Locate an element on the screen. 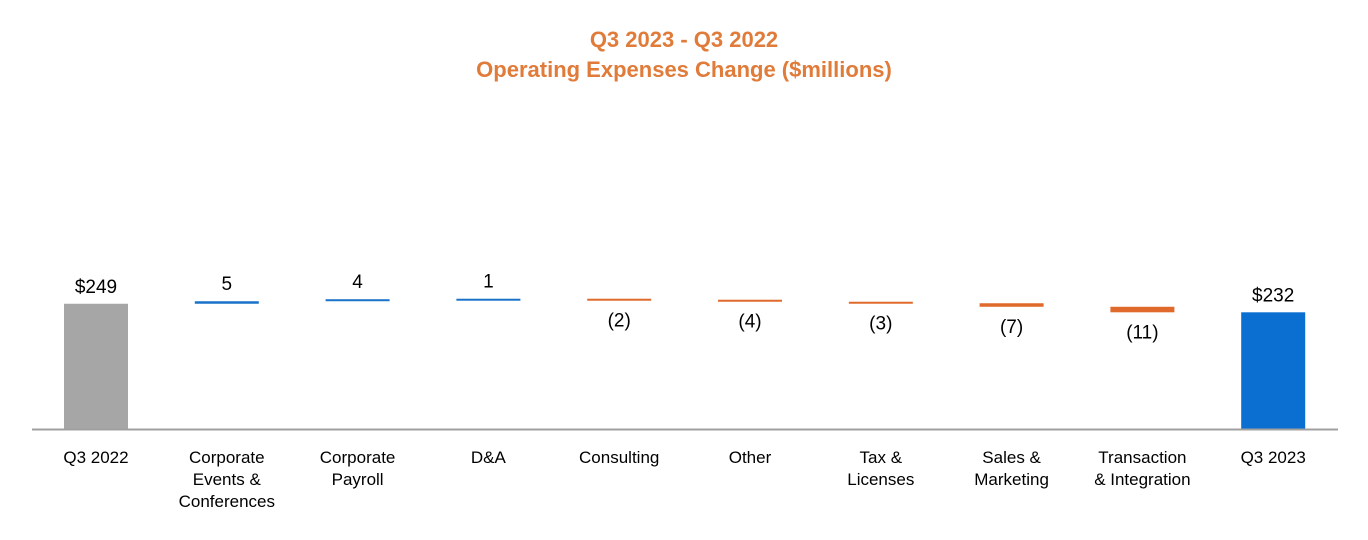  data-label-8: (11) is located at coordinates (1142, 332).